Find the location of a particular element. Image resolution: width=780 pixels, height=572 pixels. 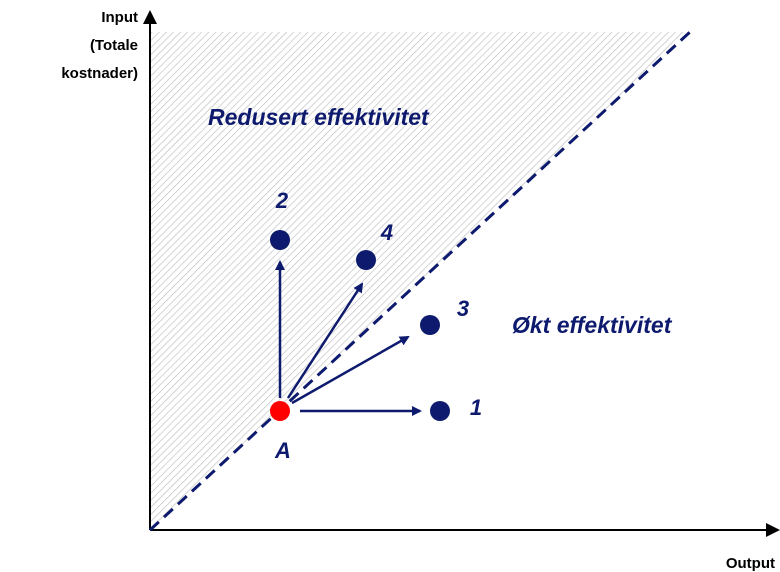

point-label: 1 is located at coordinates (476, 407).